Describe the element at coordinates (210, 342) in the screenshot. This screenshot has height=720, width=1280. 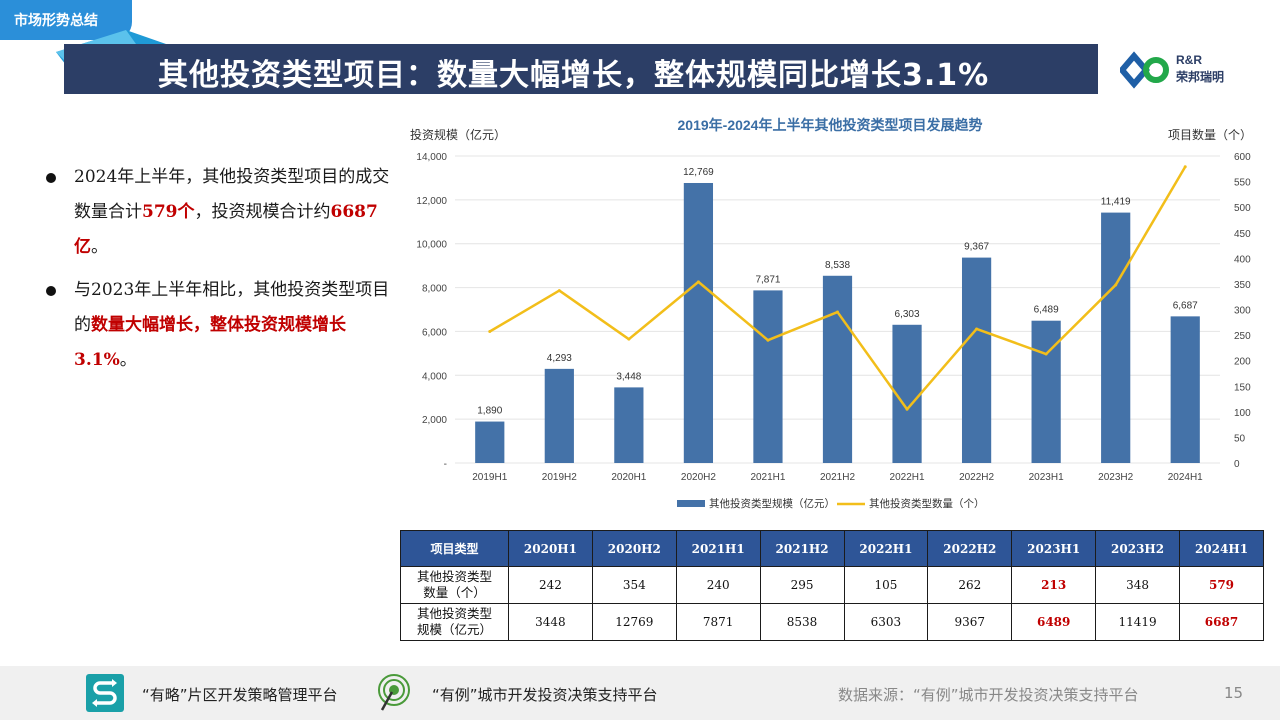
I see `bullet-highlight: 数量大幅增长，整体投资规模增长3.1%` at that location.